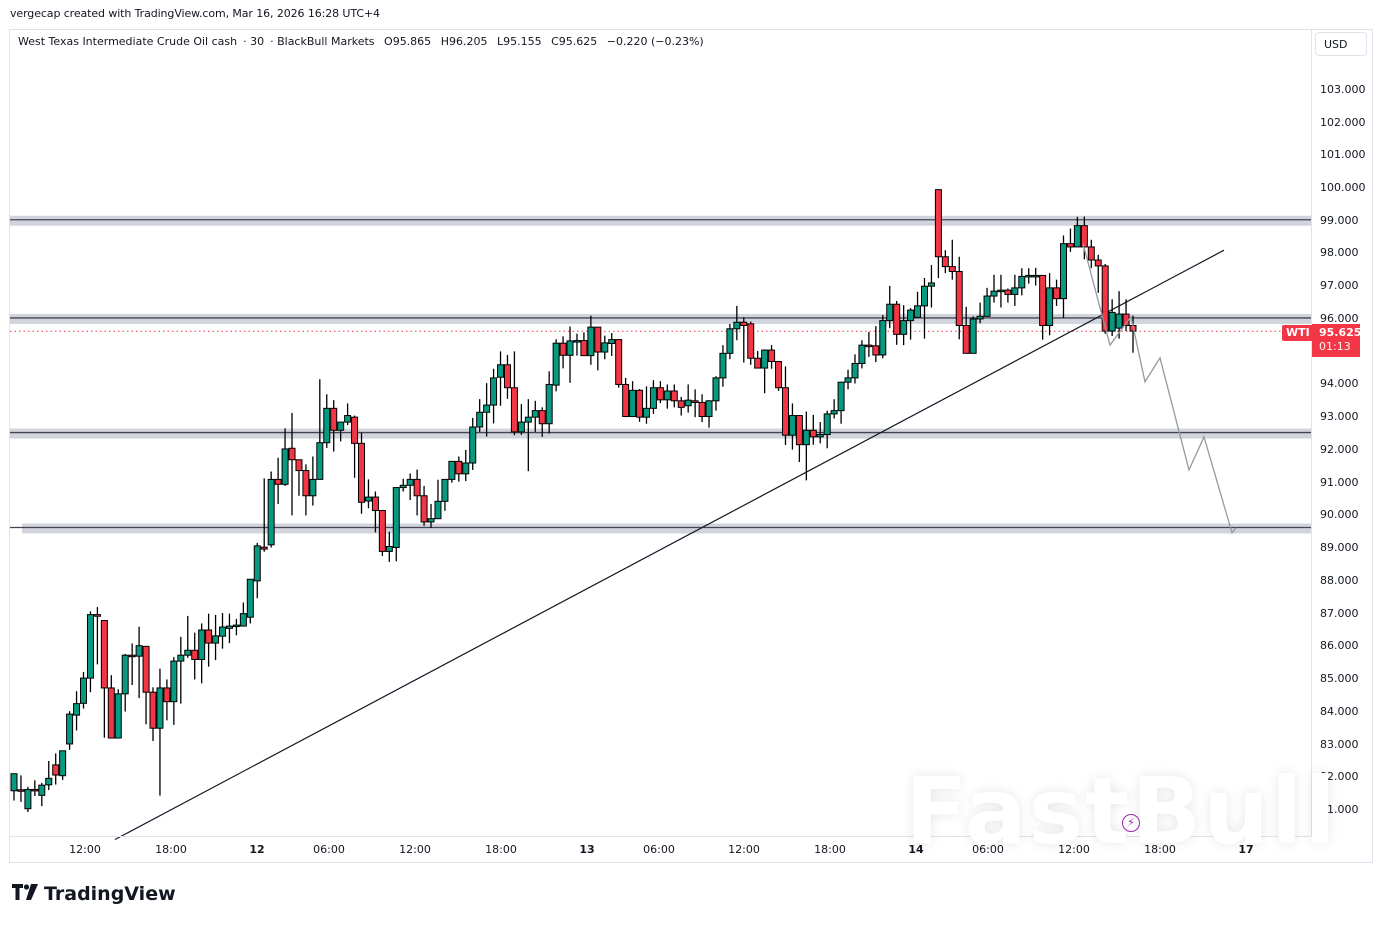 The height and width of the screenshot is (925, 1383). I want to click on price-tick: 86.000, so click(1339, 646).